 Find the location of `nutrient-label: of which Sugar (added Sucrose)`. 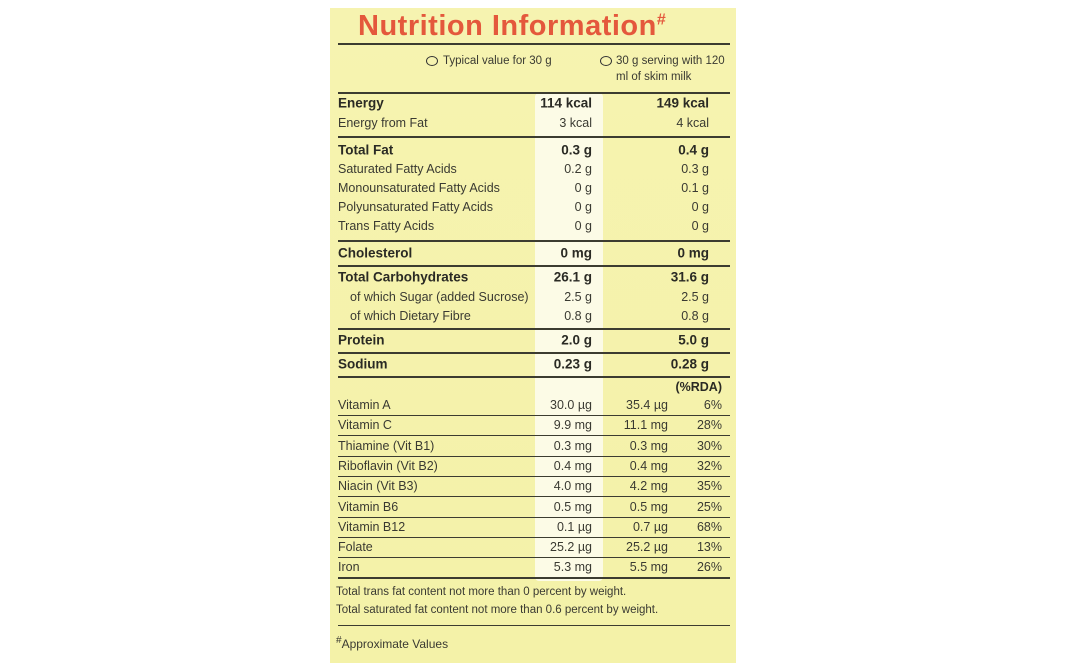

nutrient-label: of which Sugar (added Sucrose) is located at coordinates (439, 297).